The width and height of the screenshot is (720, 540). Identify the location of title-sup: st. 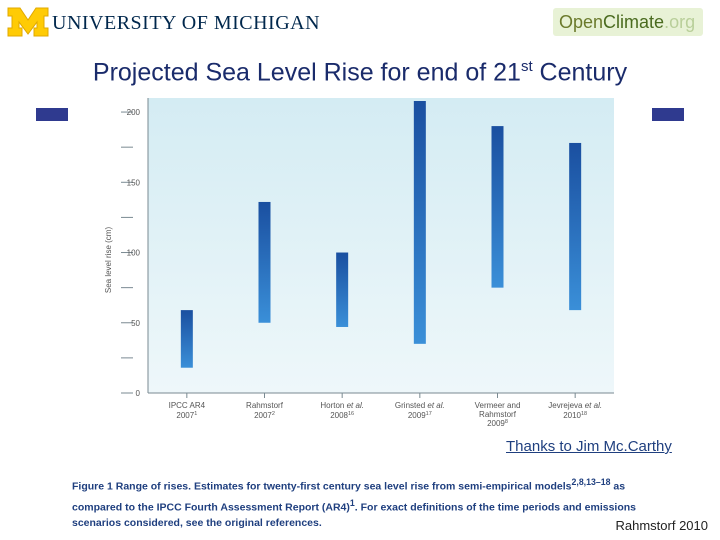
(526, 66).